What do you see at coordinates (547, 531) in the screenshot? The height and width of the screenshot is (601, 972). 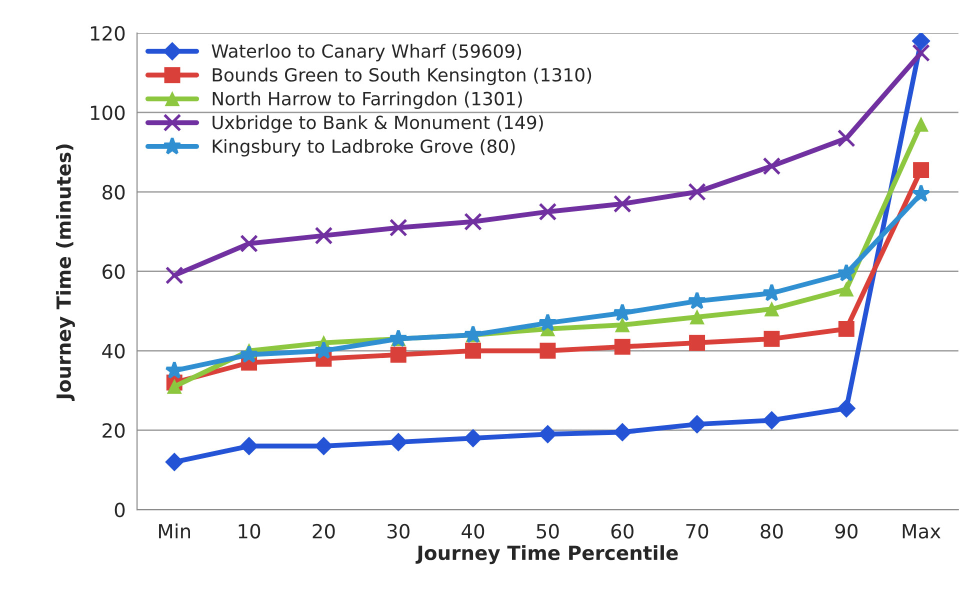 I see `x-tick-label: 50` at bounding box center [547, 531].